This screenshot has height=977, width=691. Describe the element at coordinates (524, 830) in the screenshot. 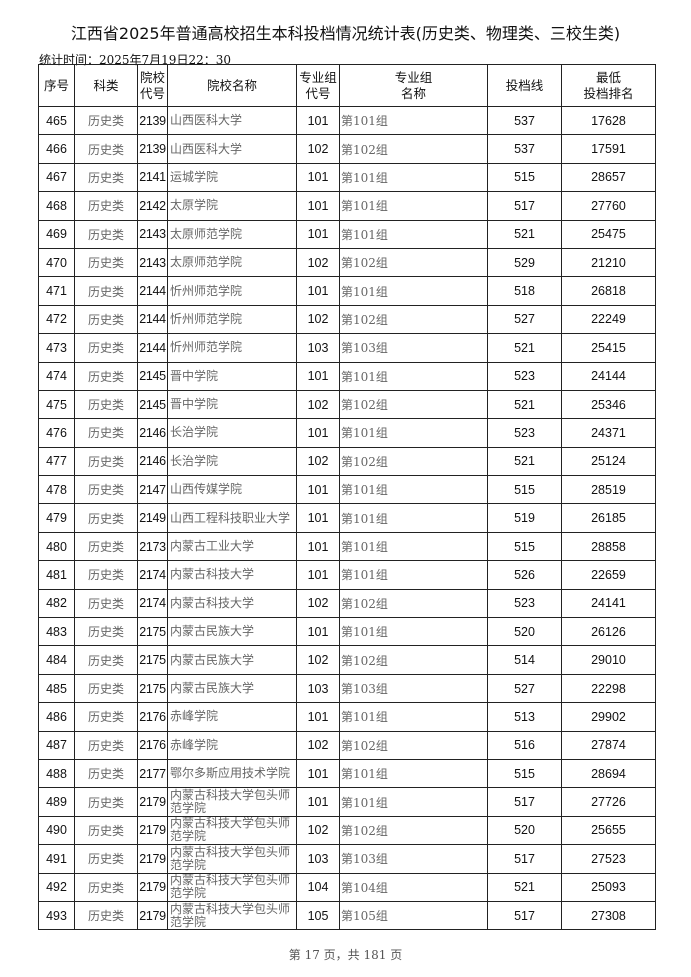

I see `cell-score: 520` at that location.